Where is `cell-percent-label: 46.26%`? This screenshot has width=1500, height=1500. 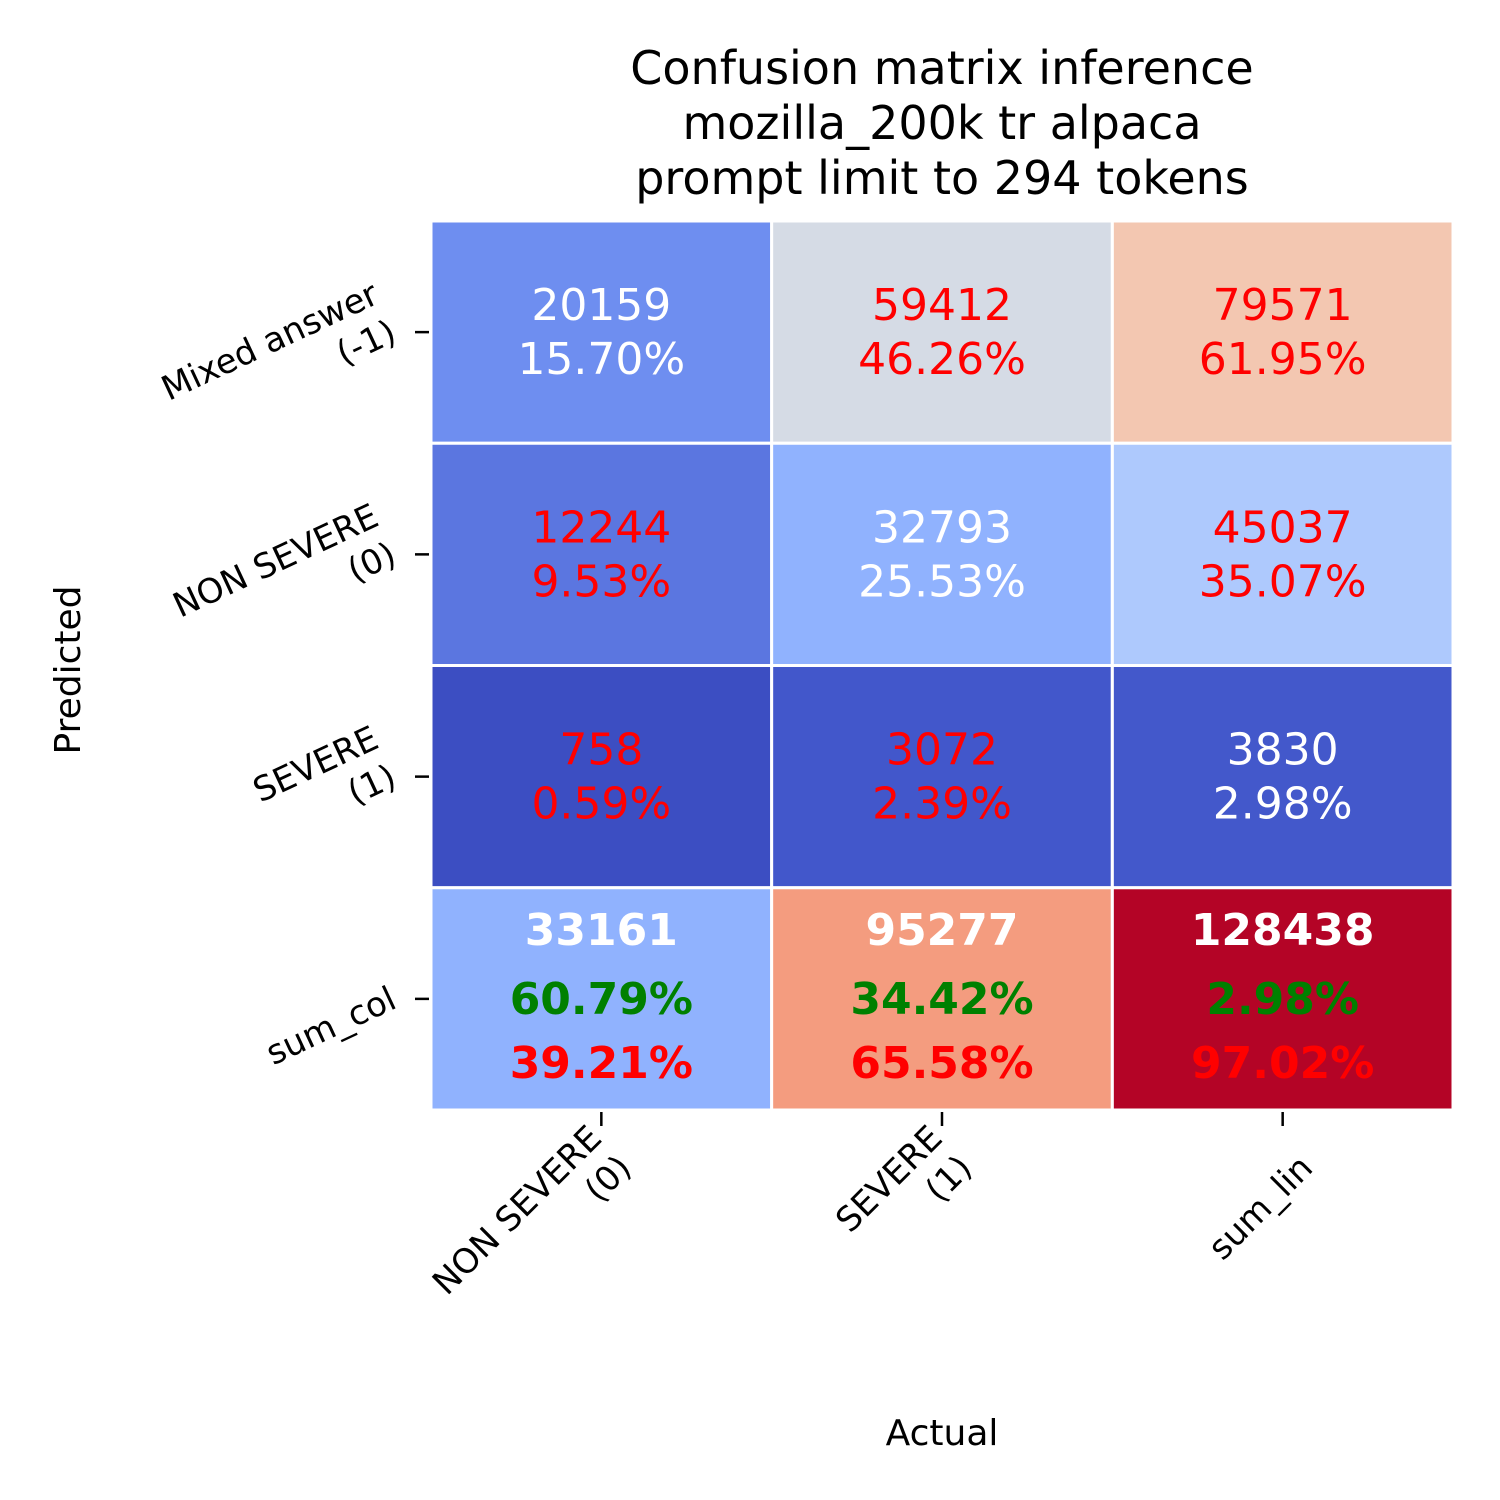 cell-percent-label: 46.26% is located at coordinates (942, 359).